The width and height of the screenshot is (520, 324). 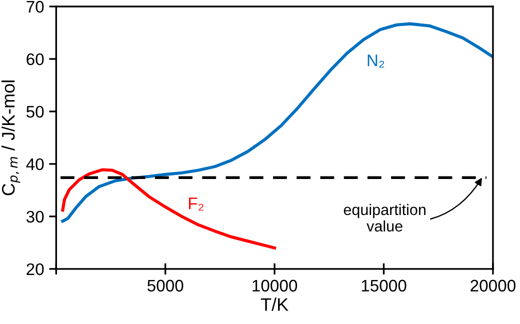 I want to click on y-tick-label: 60, so click(x=35, y=59).